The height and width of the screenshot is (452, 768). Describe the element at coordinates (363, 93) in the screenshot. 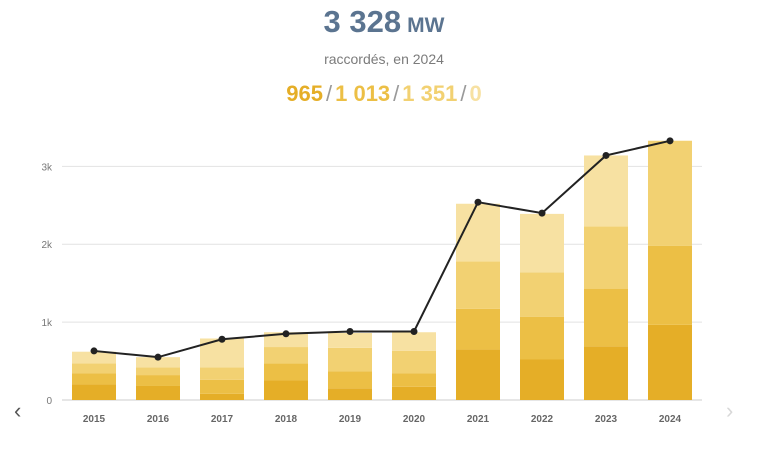

I see `breakdown-value-2: 1 013` at that location.